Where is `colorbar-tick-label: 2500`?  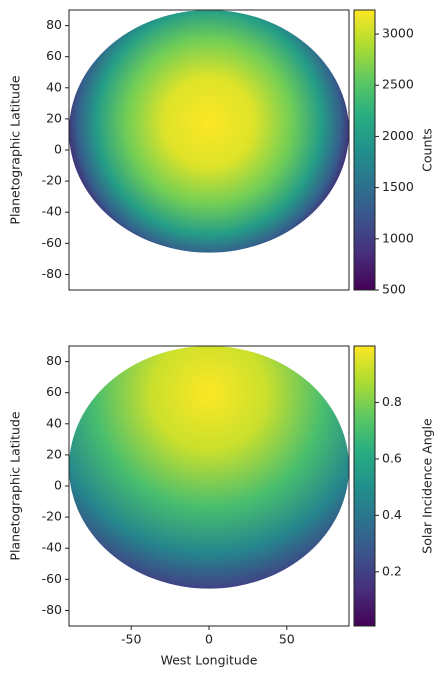 colorbar-tick-label: 2500 is located at coordinates (398, 84).